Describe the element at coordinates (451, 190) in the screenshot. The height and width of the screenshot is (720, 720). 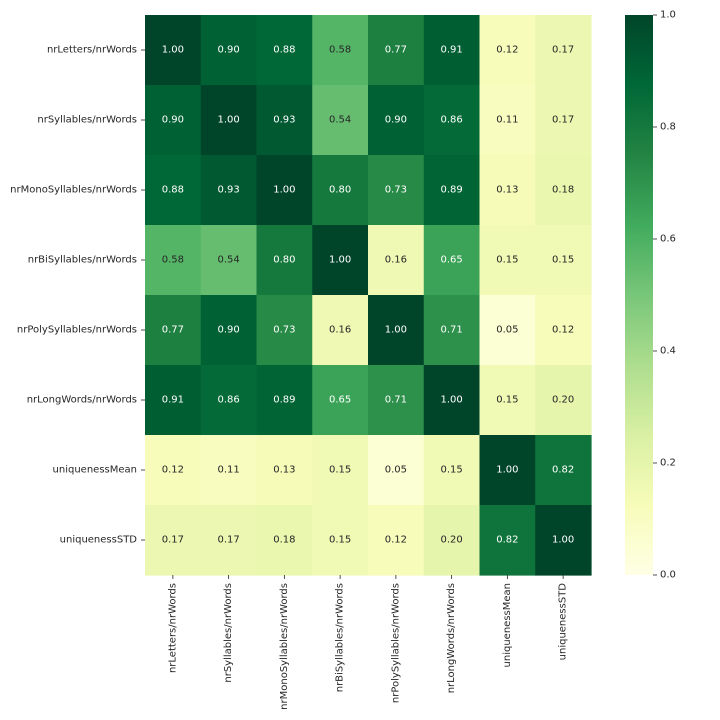
I see `heatmap-cell-value: 0.89` at that location.